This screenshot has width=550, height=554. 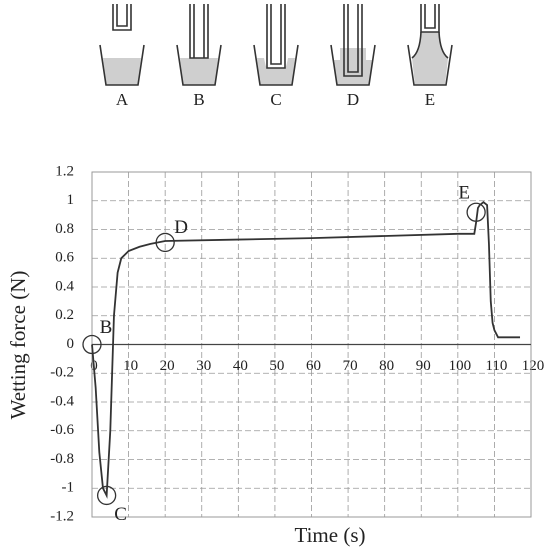 What do you see at coordinates (353, 45) in the screenshot?
I see `schematic-d` at bounding box center [353, 45].